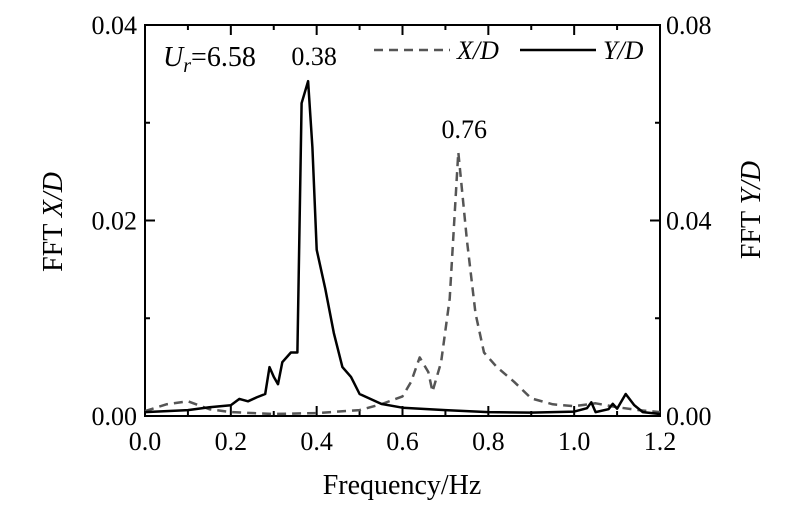  I want to click on x-tick-label-1: 0.2, so click(231, 441).